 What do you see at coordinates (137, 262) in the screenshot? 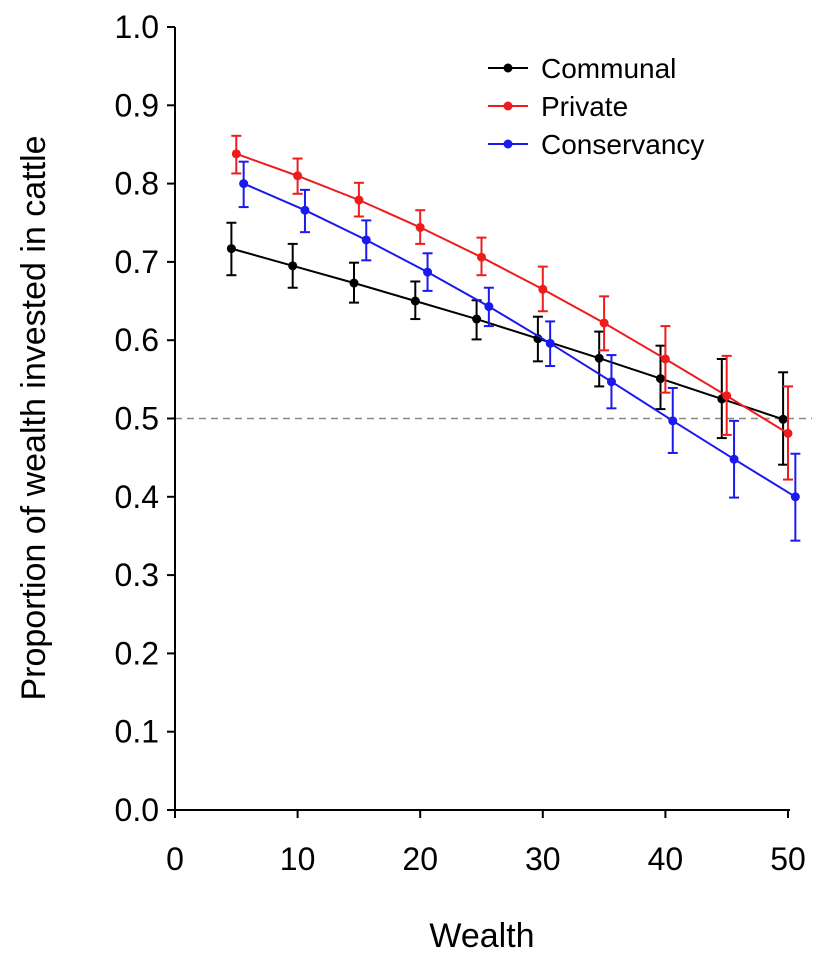
I see `y-tick-label: 0.7` at bounding box center [137, 262].